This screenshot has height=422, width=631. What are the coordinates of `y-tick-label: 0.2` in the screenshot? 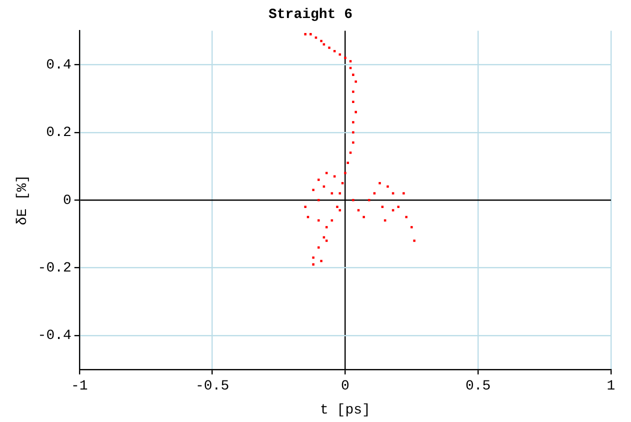 It's located at (59, 133).